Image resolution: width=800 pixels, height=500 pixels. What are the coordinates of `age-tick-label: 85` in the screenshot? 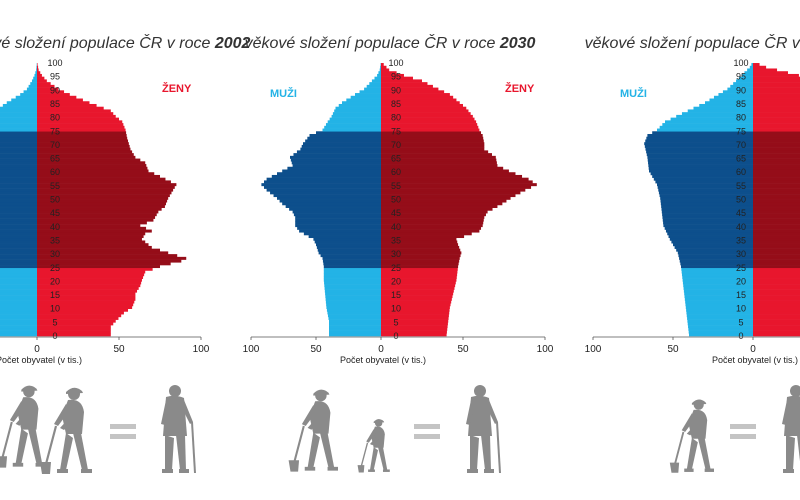 It's located at (55, 104).